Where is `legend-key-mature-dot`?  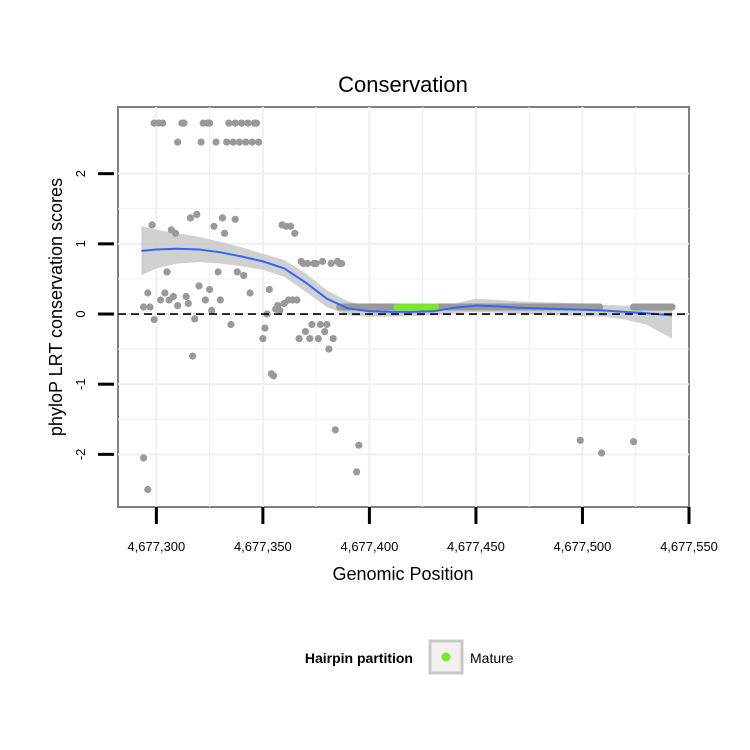
legend-key-mature-dot is located at coordinates (446, 657).